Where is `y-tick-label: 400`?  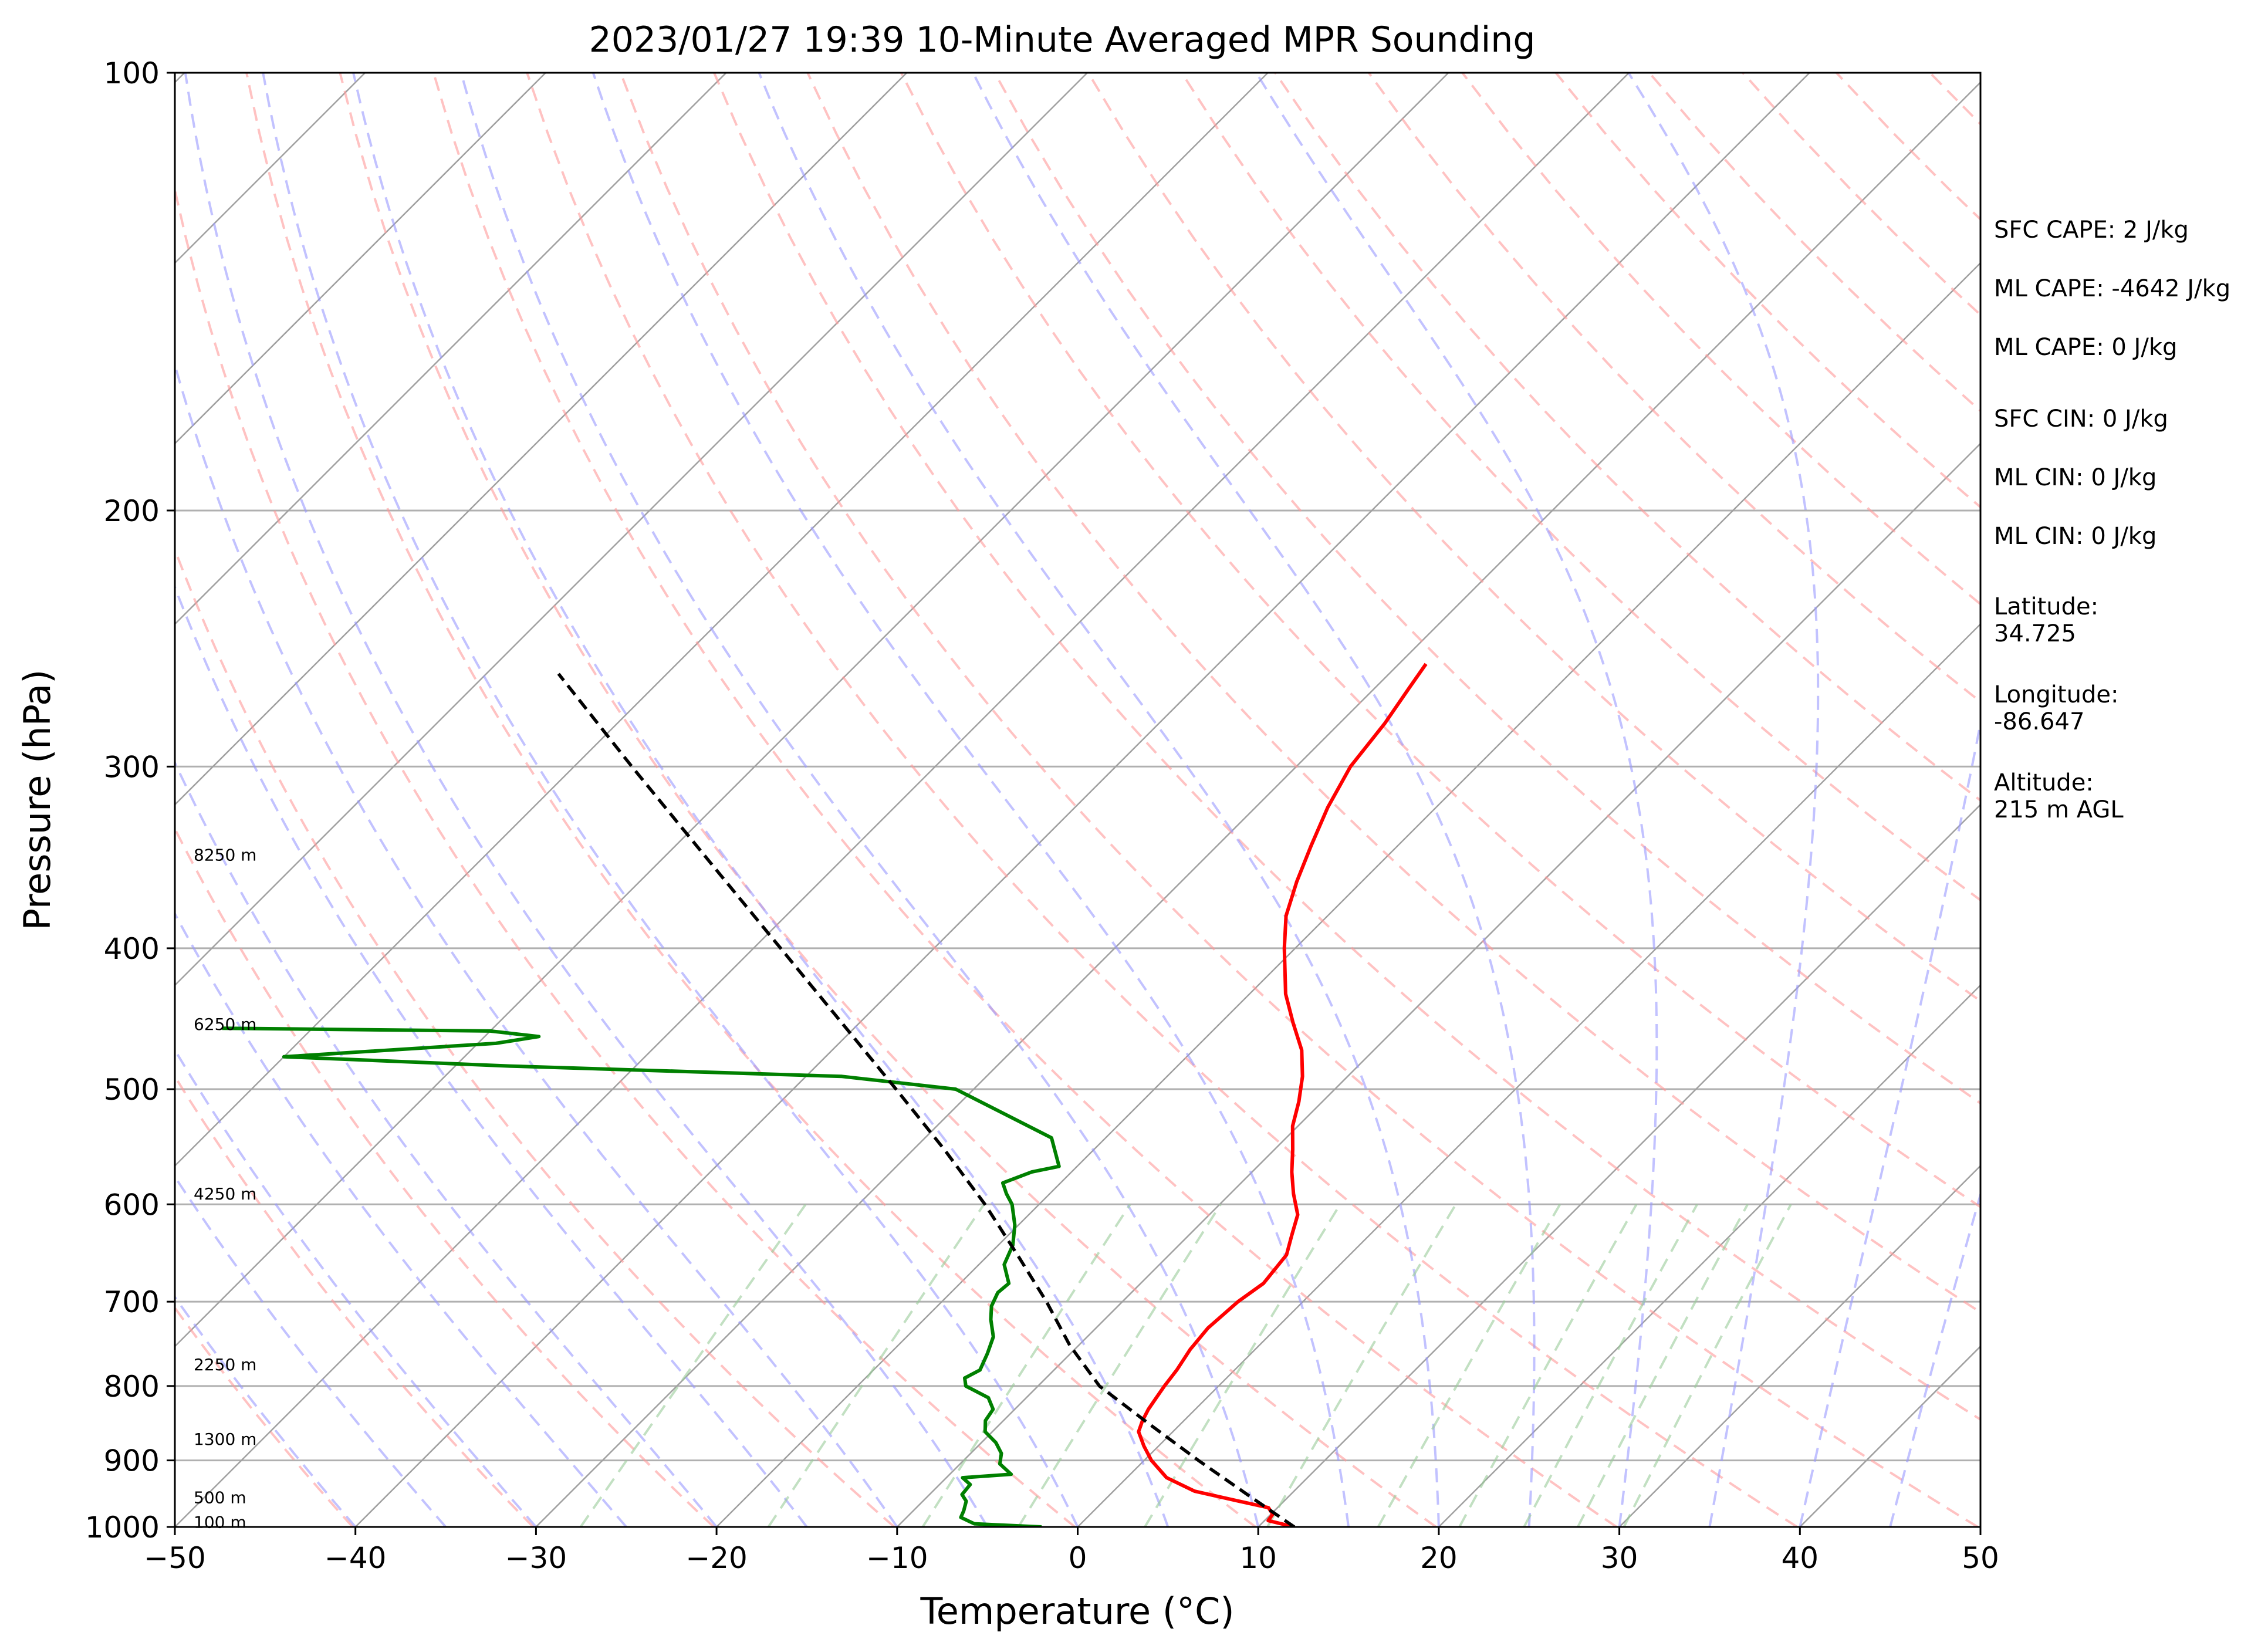
y-tick-label: 400 is located at coordinates (132, 949).